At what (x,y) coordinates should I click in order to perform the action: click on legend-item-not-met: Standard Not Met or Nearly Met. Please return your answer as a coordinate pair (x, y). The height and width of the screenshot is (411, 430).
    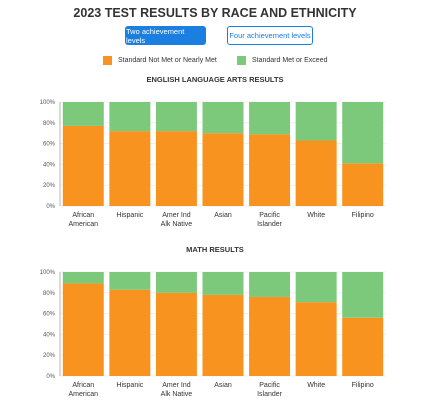
    Looking at the image, I should click on (160, 60).